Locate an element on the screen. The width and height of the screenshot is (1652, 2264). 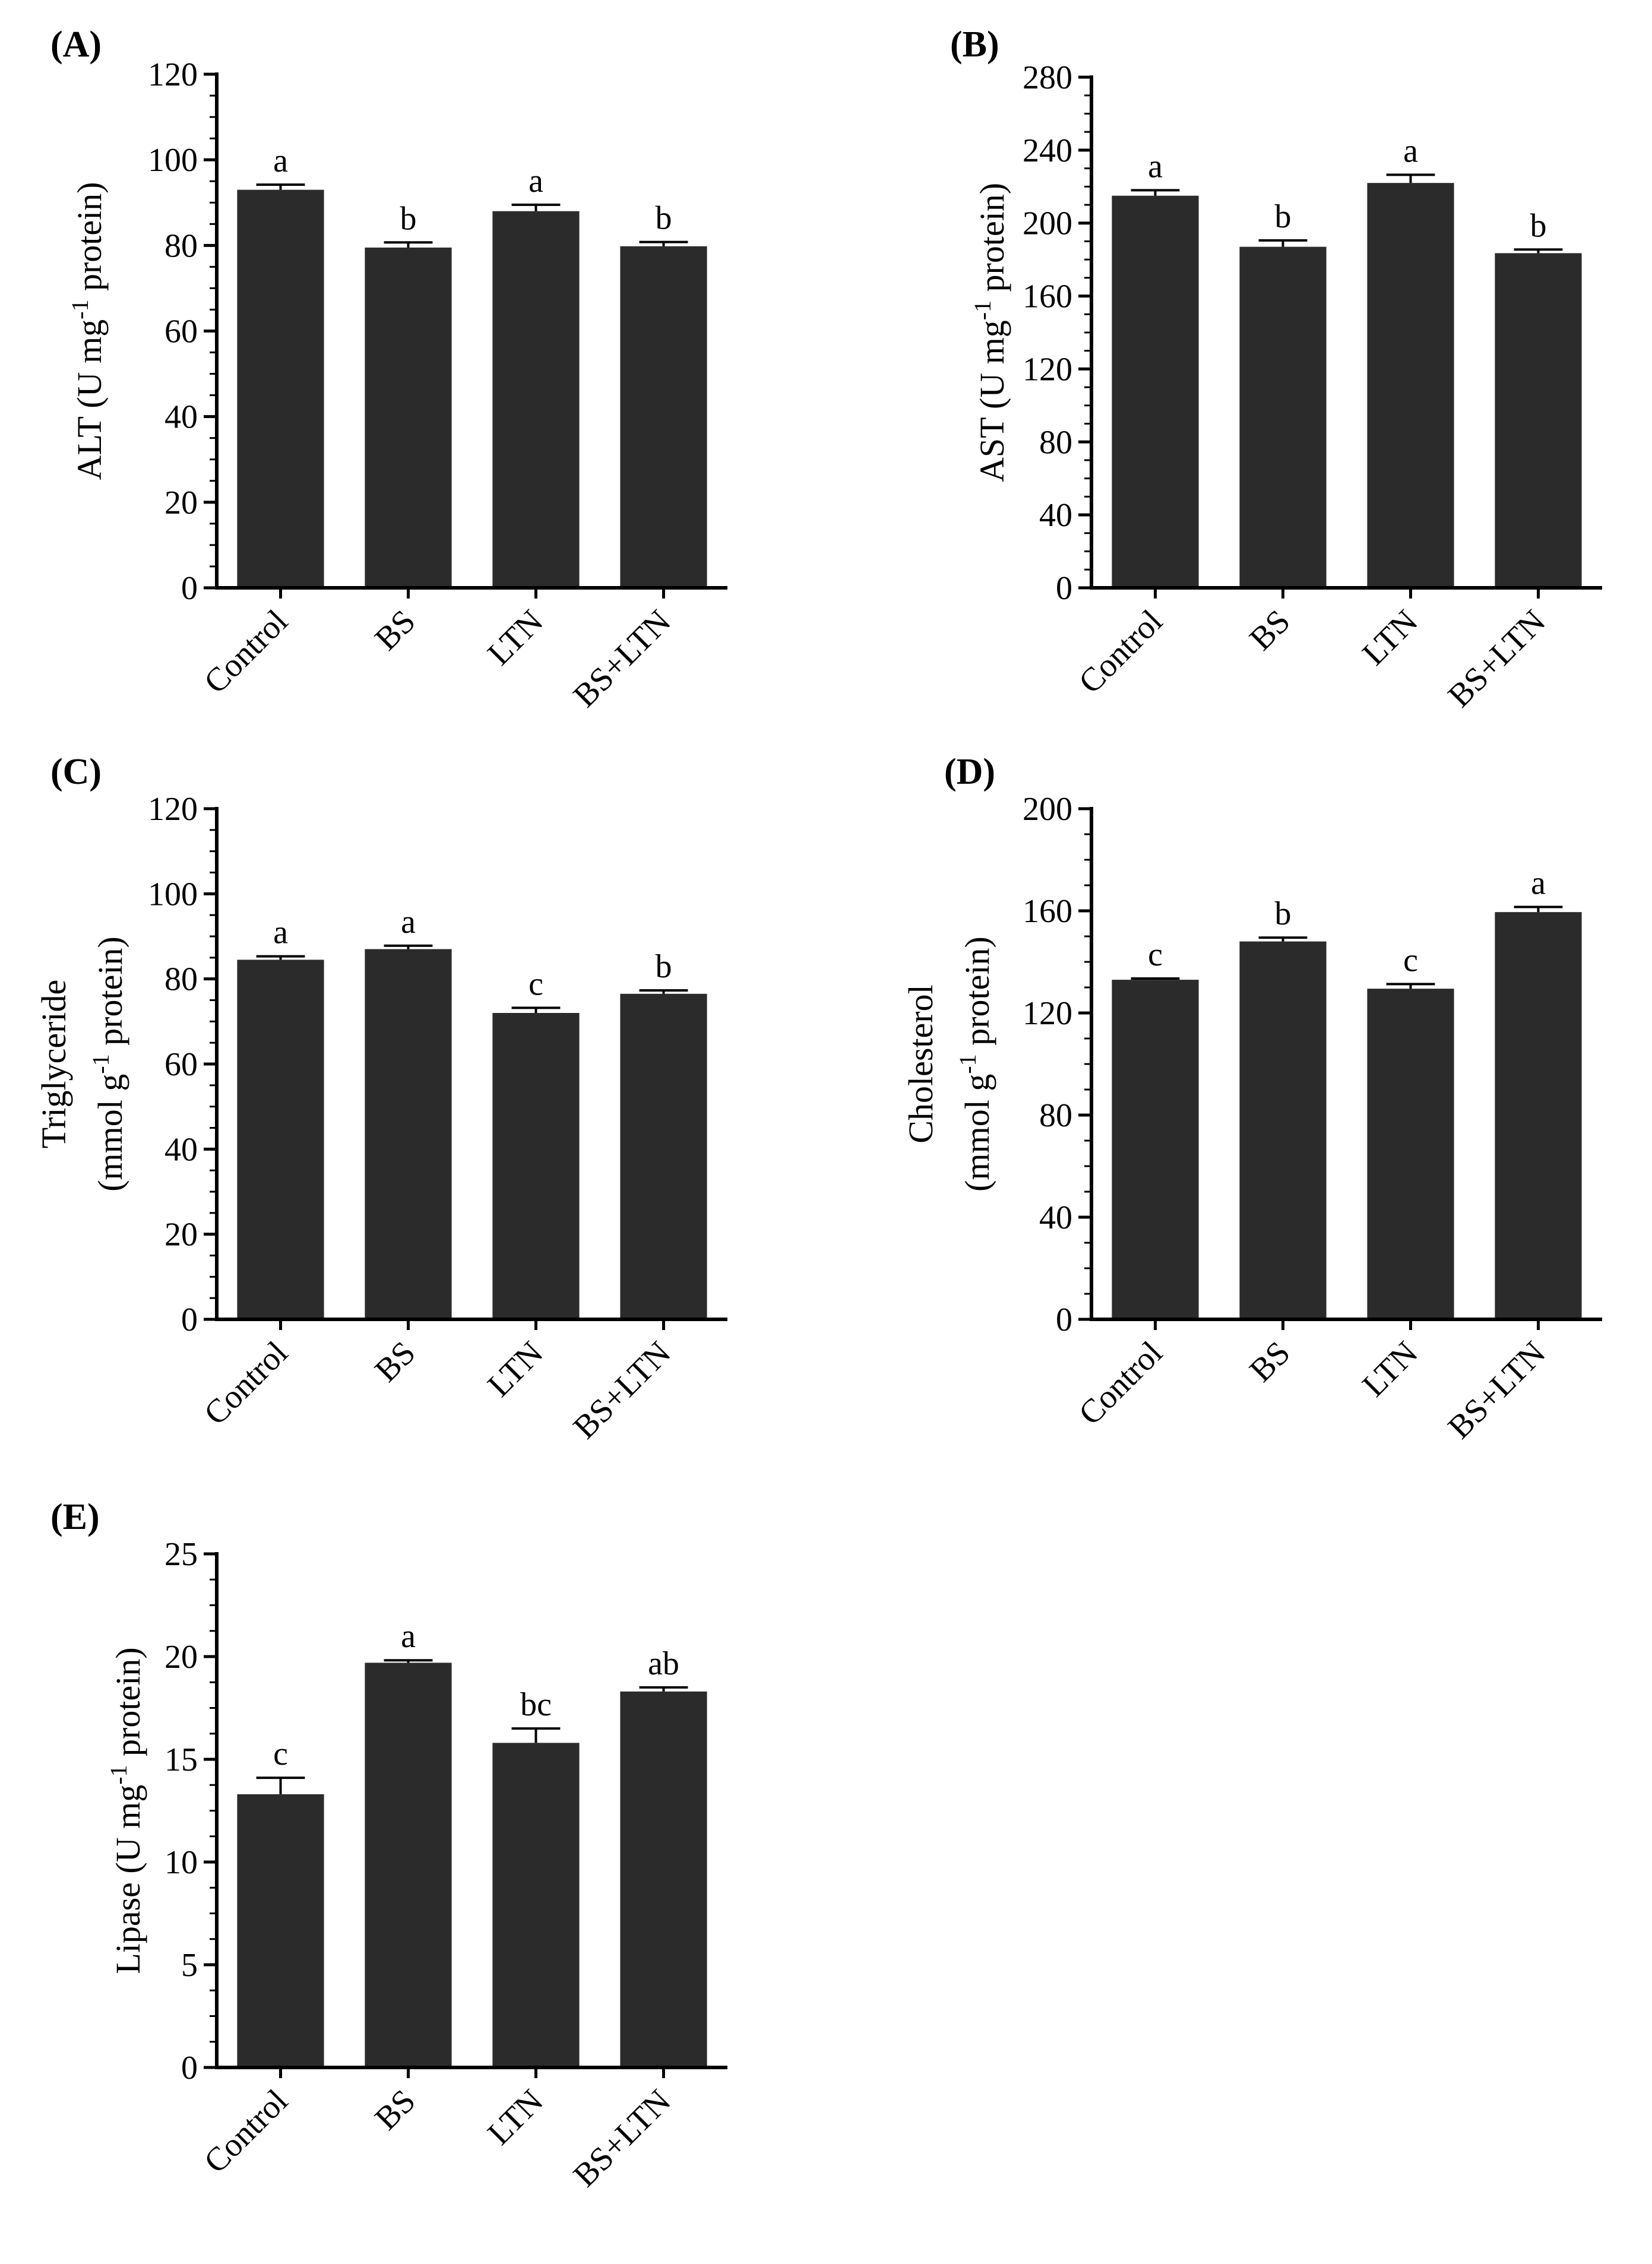
y-tick-label: 10 is located at coordinates (181, 1862).